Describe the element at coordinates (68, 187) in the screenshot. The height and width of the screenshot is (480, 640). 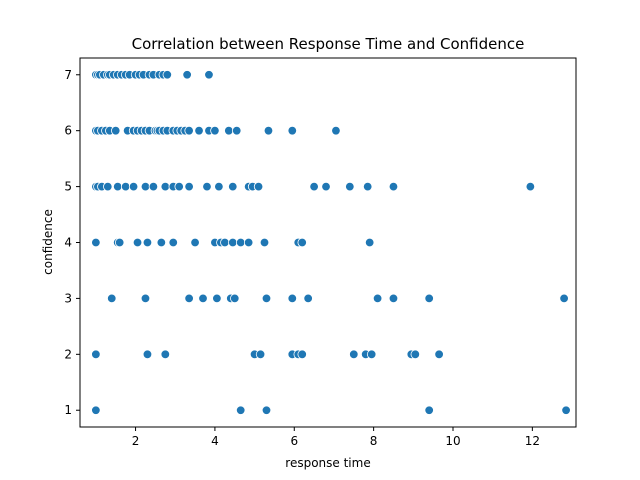
I see `y-tick-label: 5` at that location.